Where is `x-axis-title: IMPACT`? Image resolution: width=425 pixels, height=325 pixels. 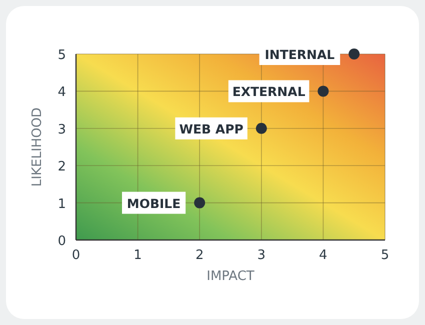 x-axis-title: IMPACT is located at coordinates (230, 276).